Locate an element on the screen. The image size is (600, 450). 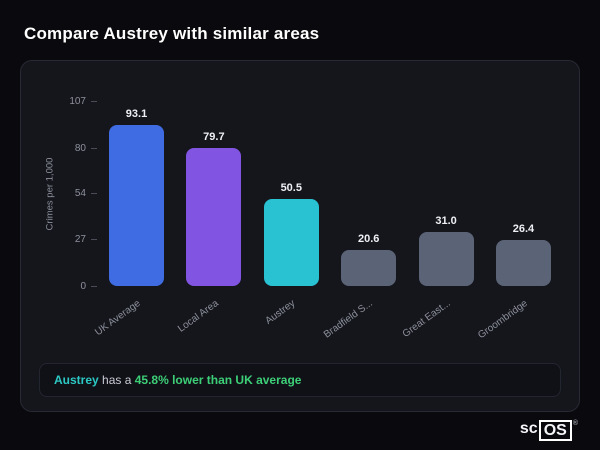
x-axis-label: Local Area is located at coordinates (198, 316).